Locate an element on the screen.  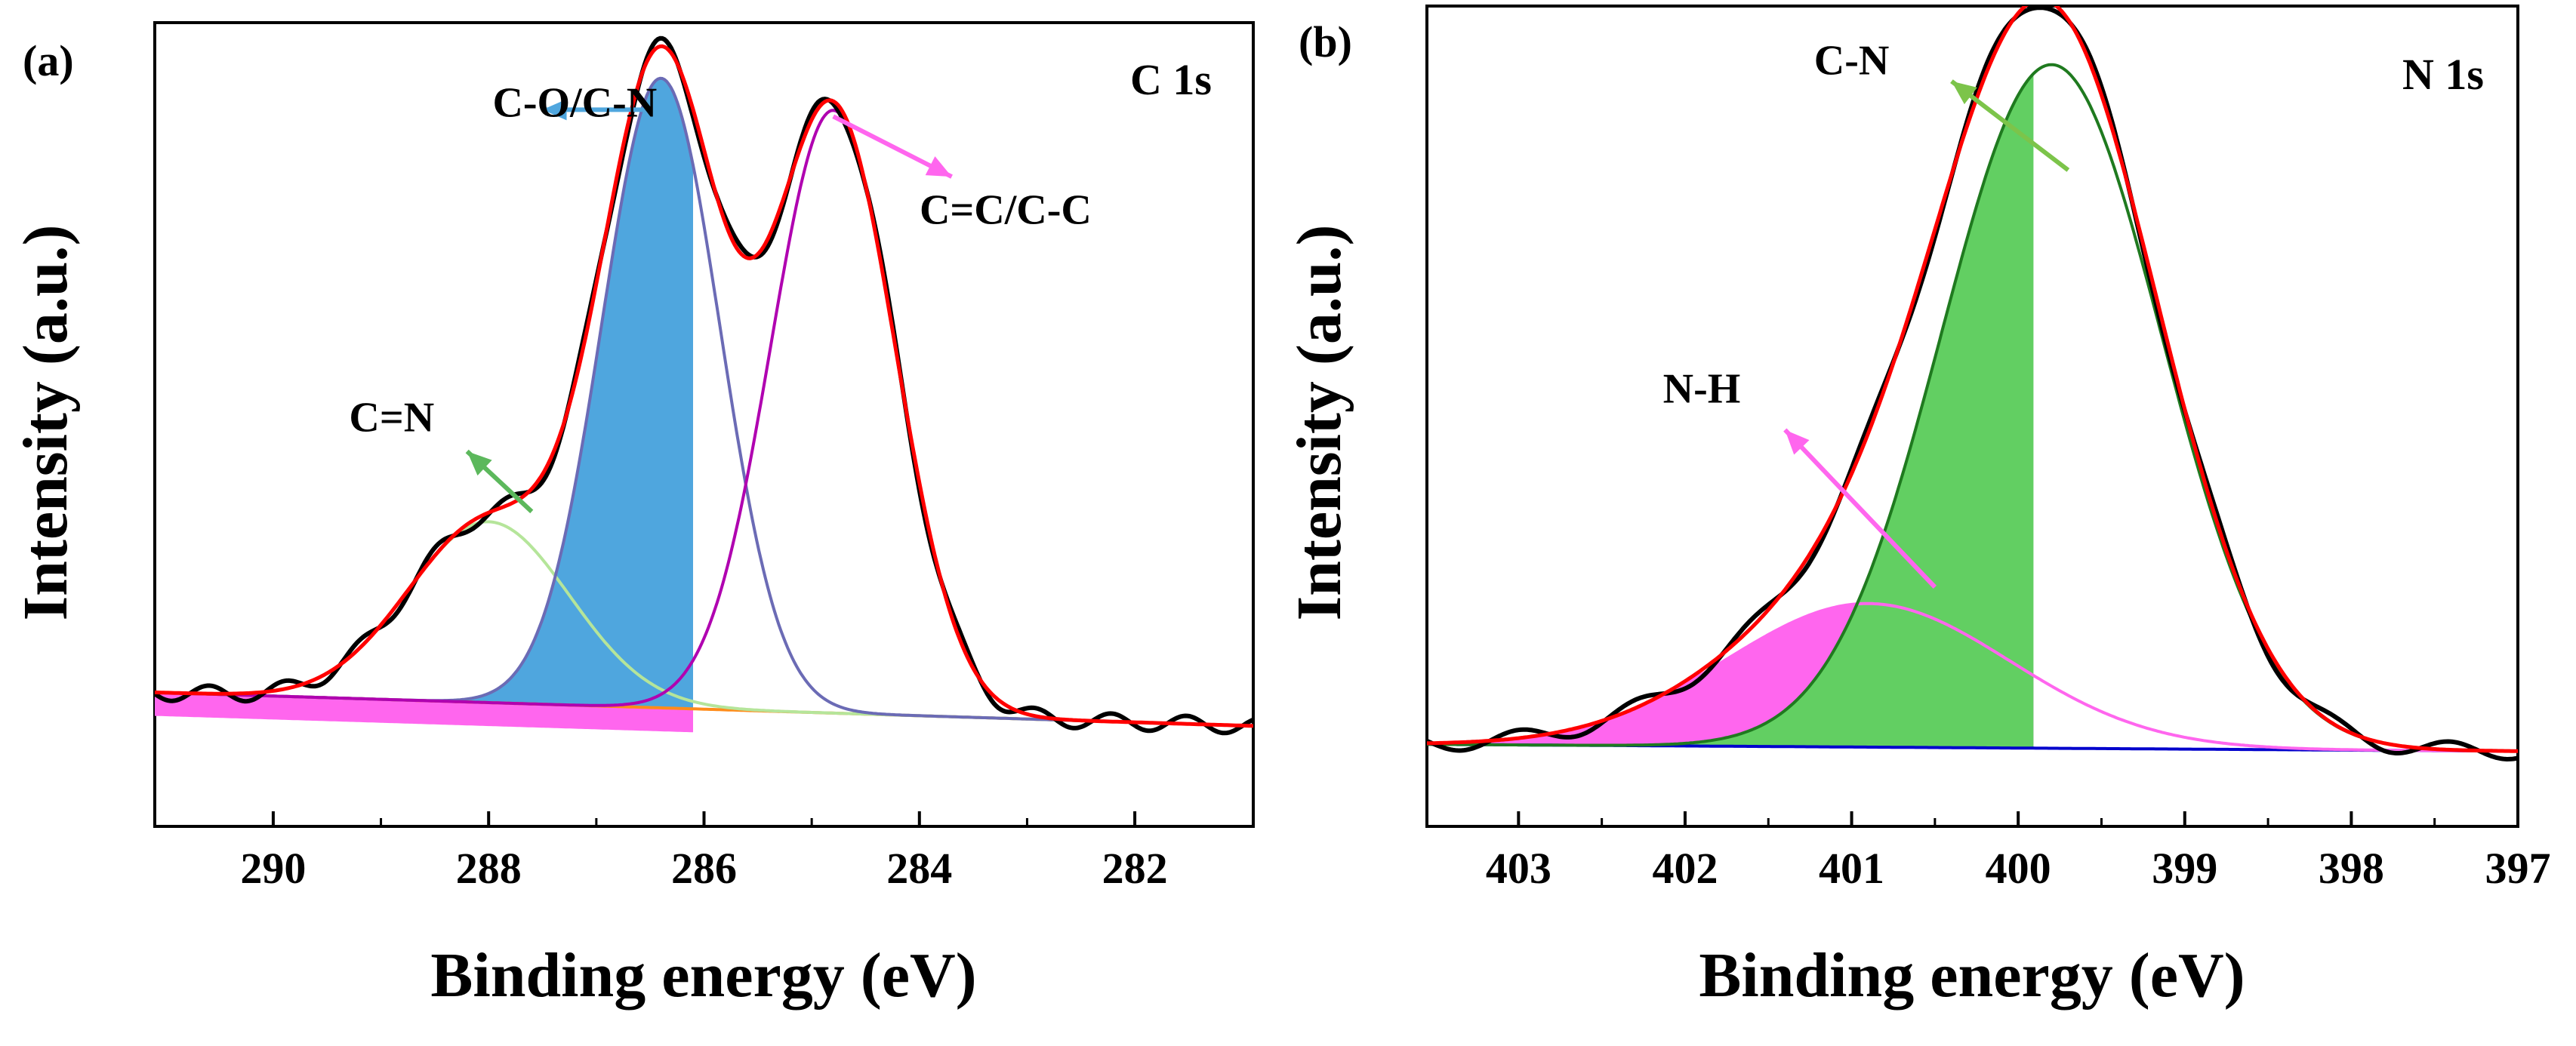
xtick-label-0-4: 282 is located at coordinates (1135, 869).